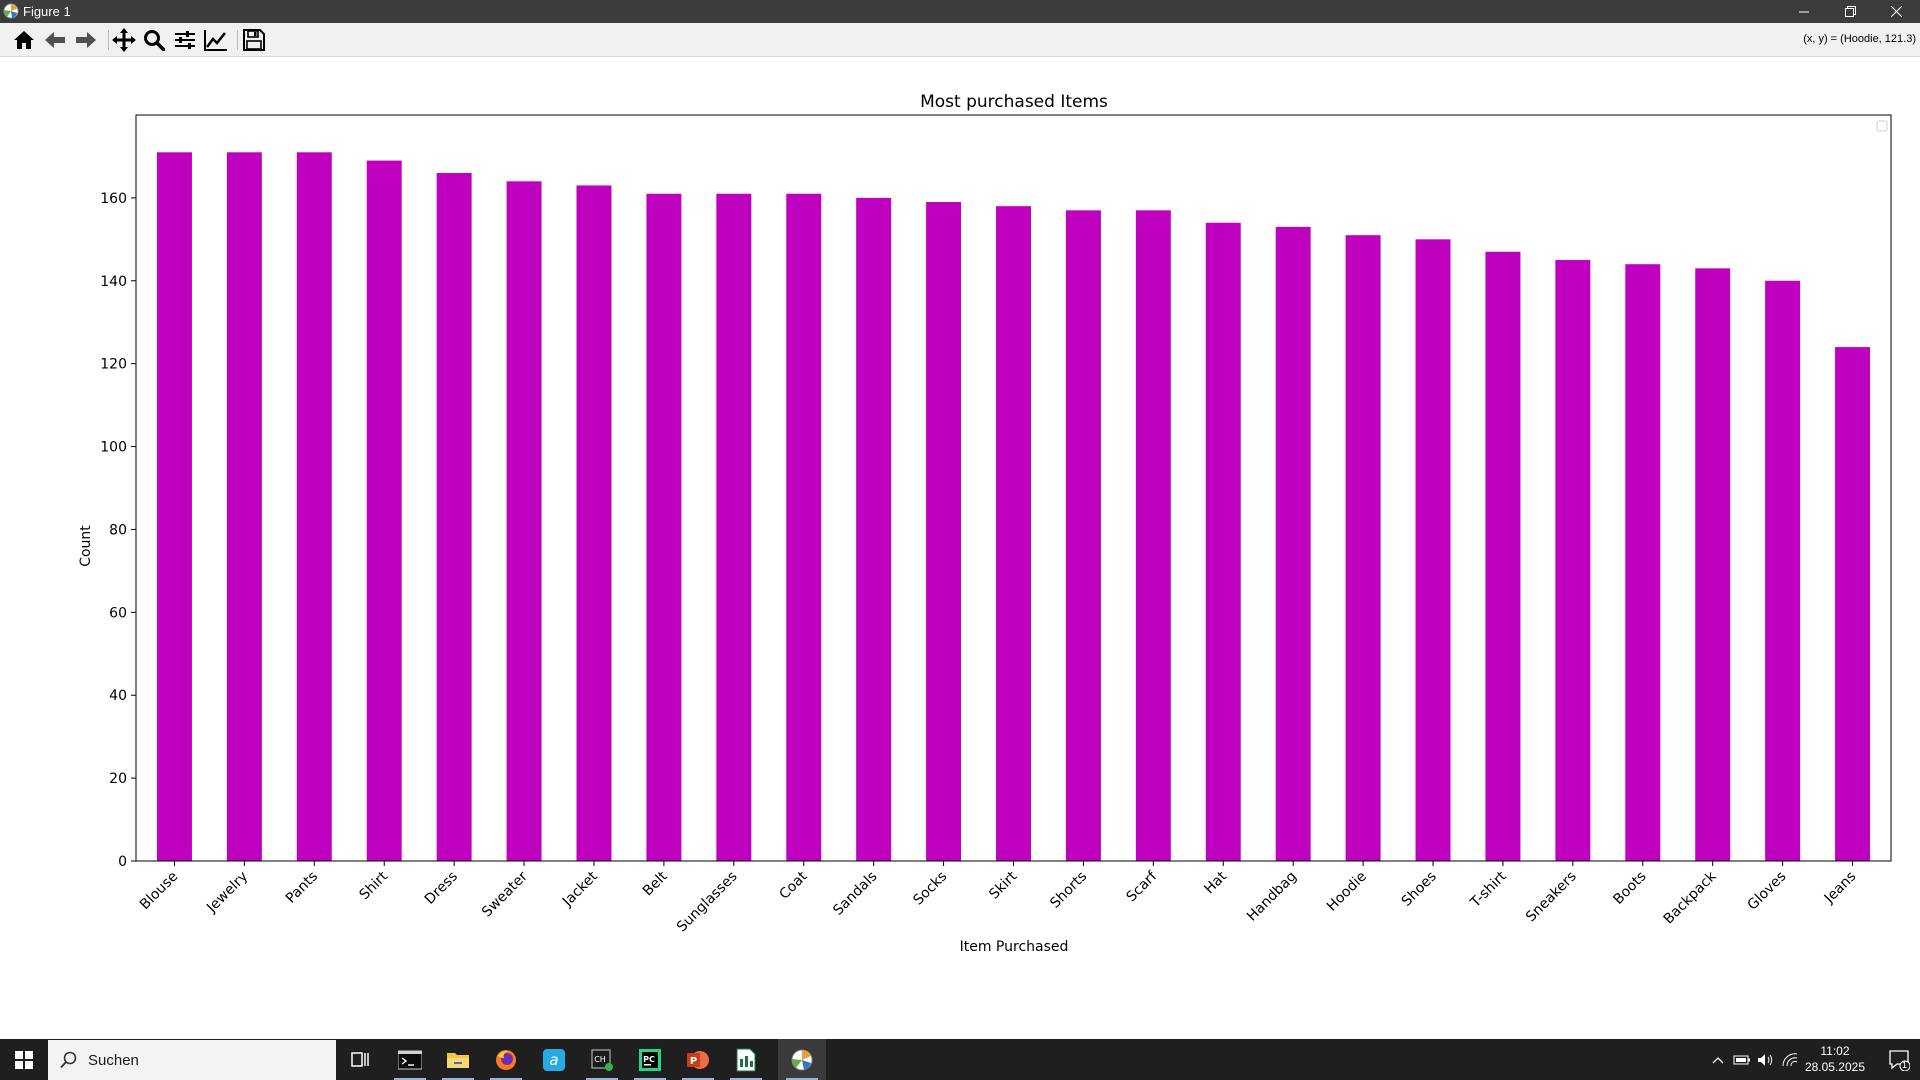 This screenshot has width=1920, height=1080. What do you see at coordinates (302, 888) in the screenshot?
I see `x-tick-label: Pants` at bounding box center [302, 888].